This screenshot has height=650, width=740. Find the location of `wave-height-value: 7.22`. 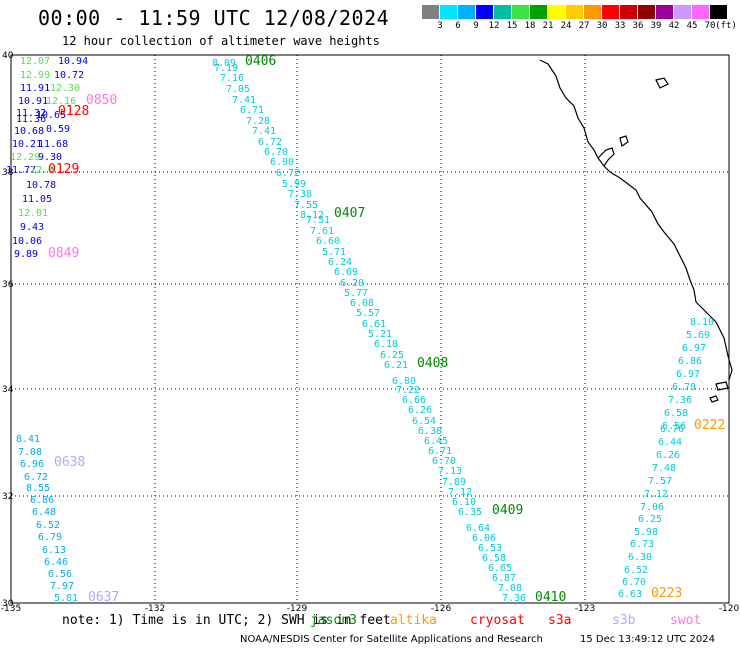

wave-height-value: 7.22 is located at coordinates (408, 390).